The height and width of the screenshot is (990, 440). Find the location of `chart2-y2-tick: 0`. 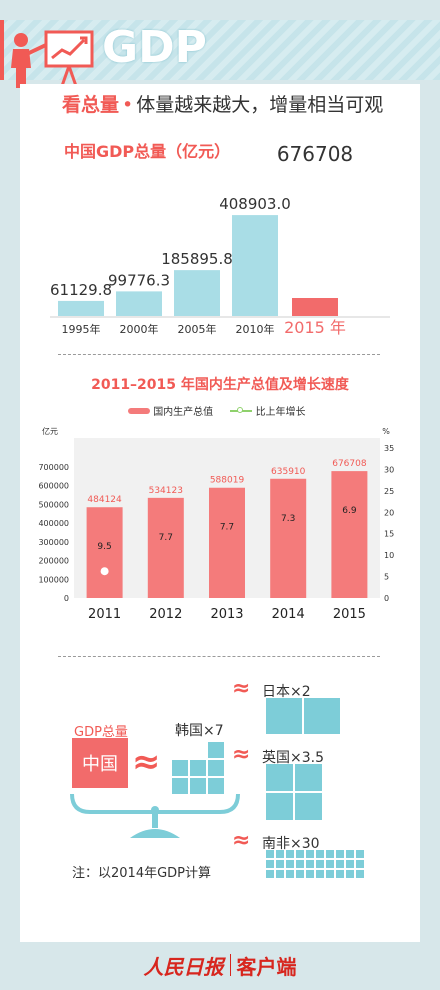

chart2-y2-tick: 0 is located at coordinates (386, 598).